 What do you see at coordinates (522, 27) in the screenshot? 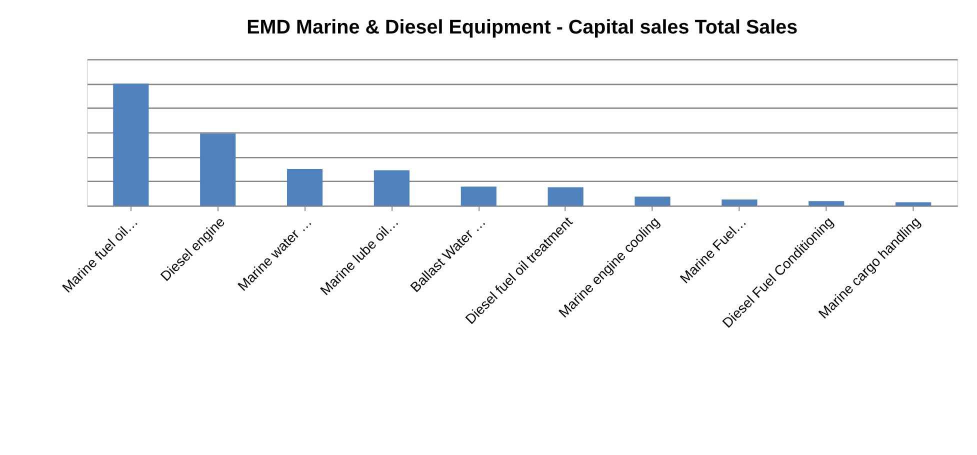
I see `chart-title: EMD Marine & Diesel Equipment - Capital sales Total Sales` at bounding box center [522, 27].